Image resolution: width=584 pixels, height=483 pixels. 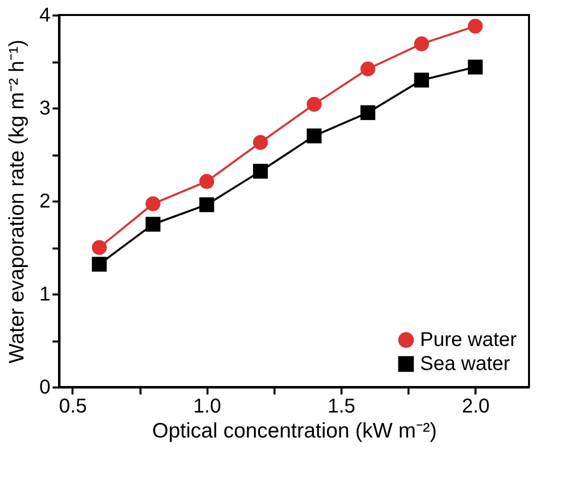 What do you see at coordinates (469, 340) in the screenshot?
I see `legend-label: Pure water` at bounding box center [469, 340].